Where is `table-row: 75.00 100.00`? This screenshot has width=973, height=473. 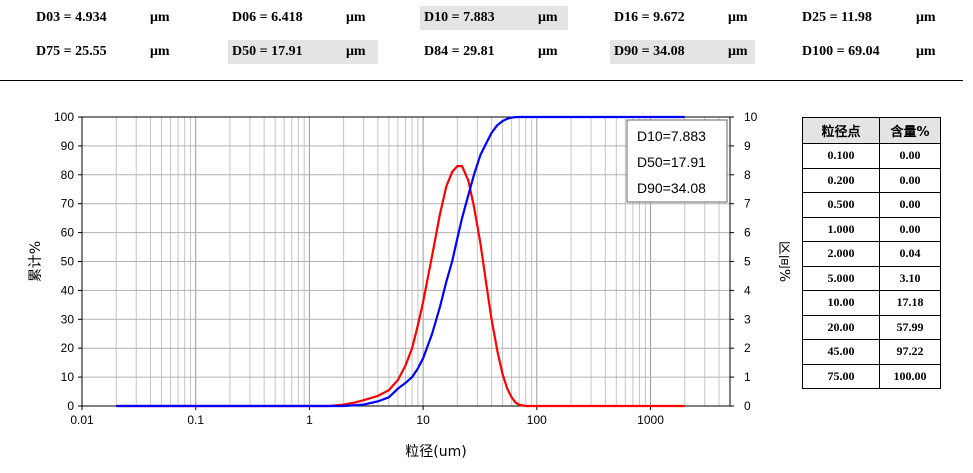
table-row: 75.00 100.00 is located at coordinates (871, 376).